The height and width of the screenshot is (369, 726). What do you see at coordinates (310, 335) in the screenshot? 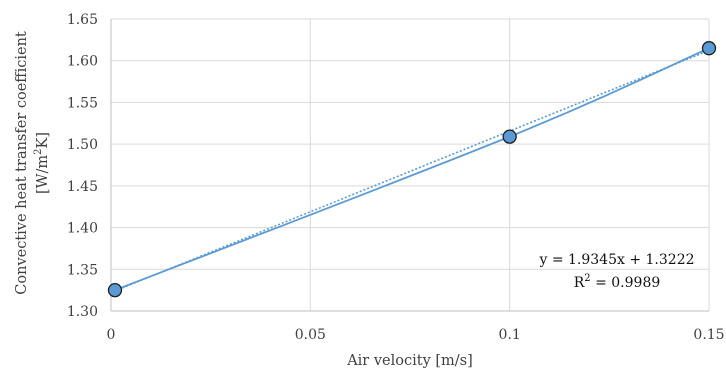
I see `x-tick-label: 0.05` at bounding box center [310, 335].